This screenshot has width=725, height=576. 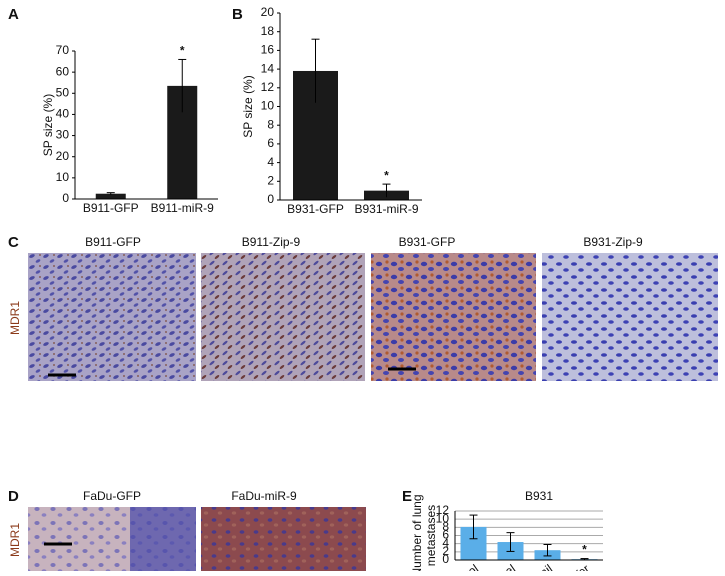 I want to click on y-tick-label: 16, so click(x=268, y=50).